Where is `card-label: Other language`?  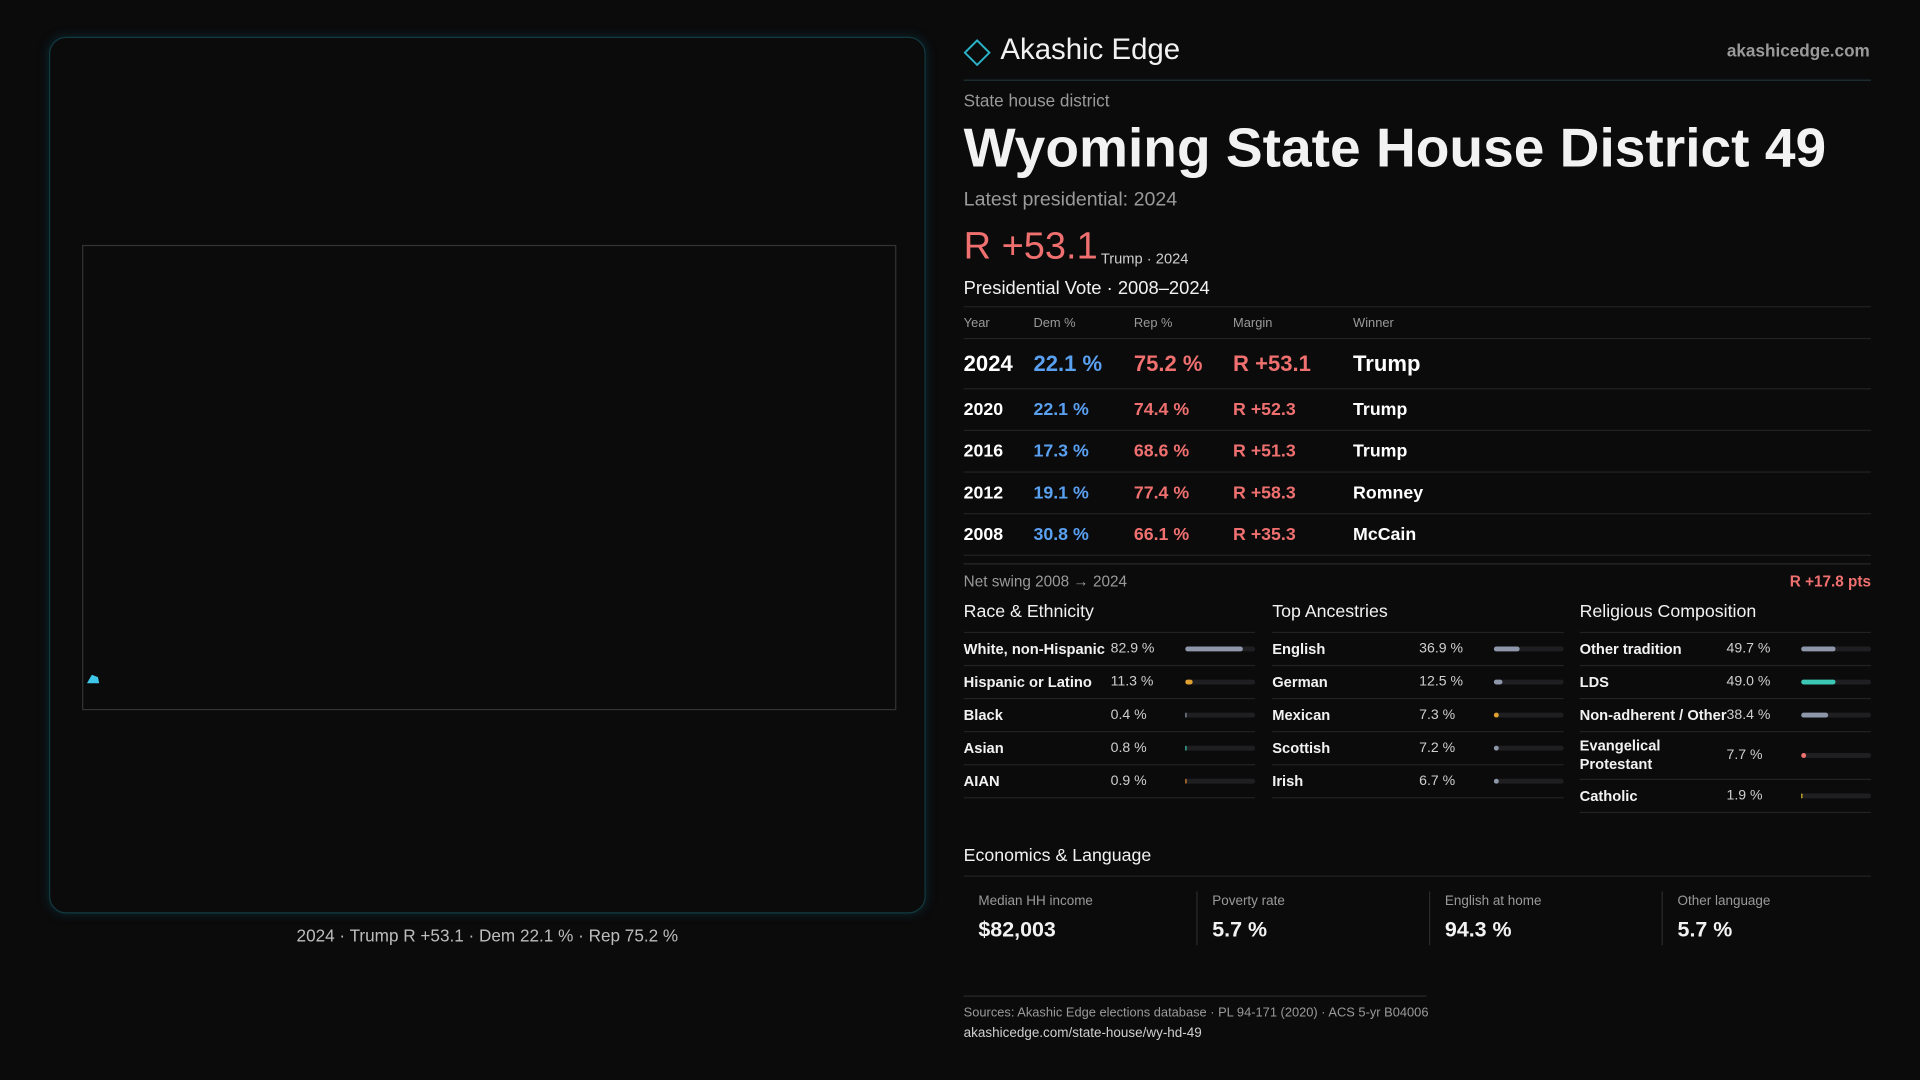 card-label: Other language is located at coordinates (1724, 901).